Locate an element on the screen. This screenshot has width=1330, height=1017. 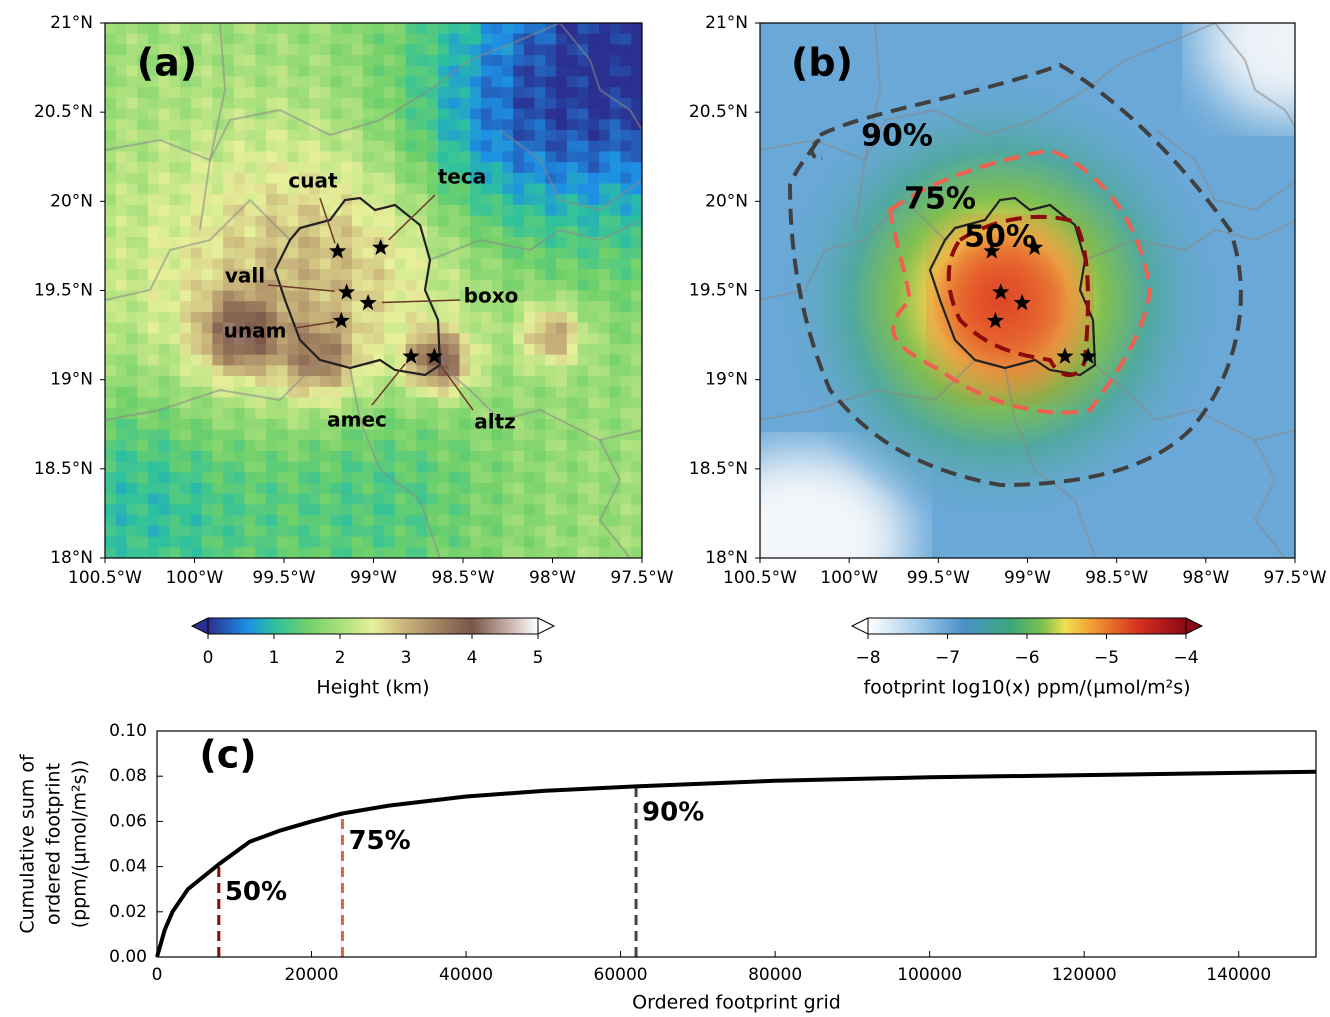
x-tick-label: 99°W is located at coordinates (1027, 578).